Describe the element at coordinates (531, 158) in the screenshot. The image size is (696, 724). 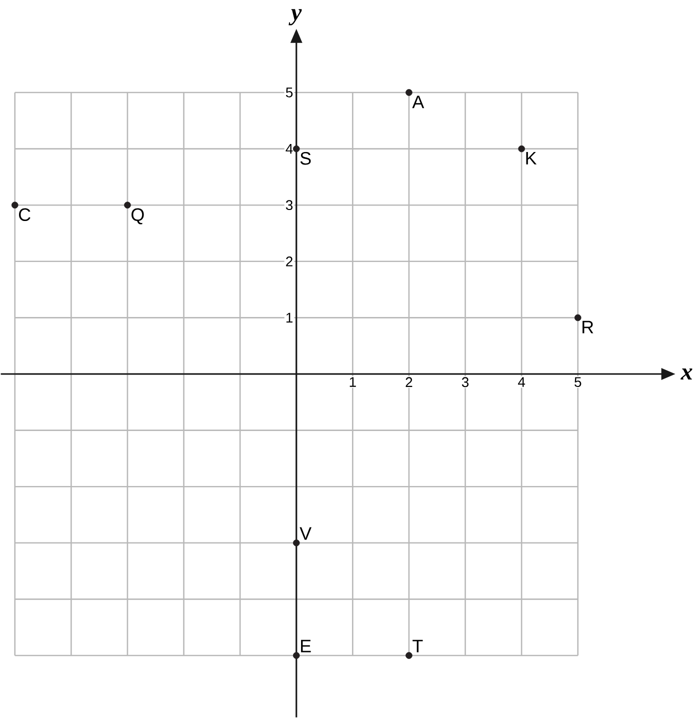
I see `annotation: K` at that location.